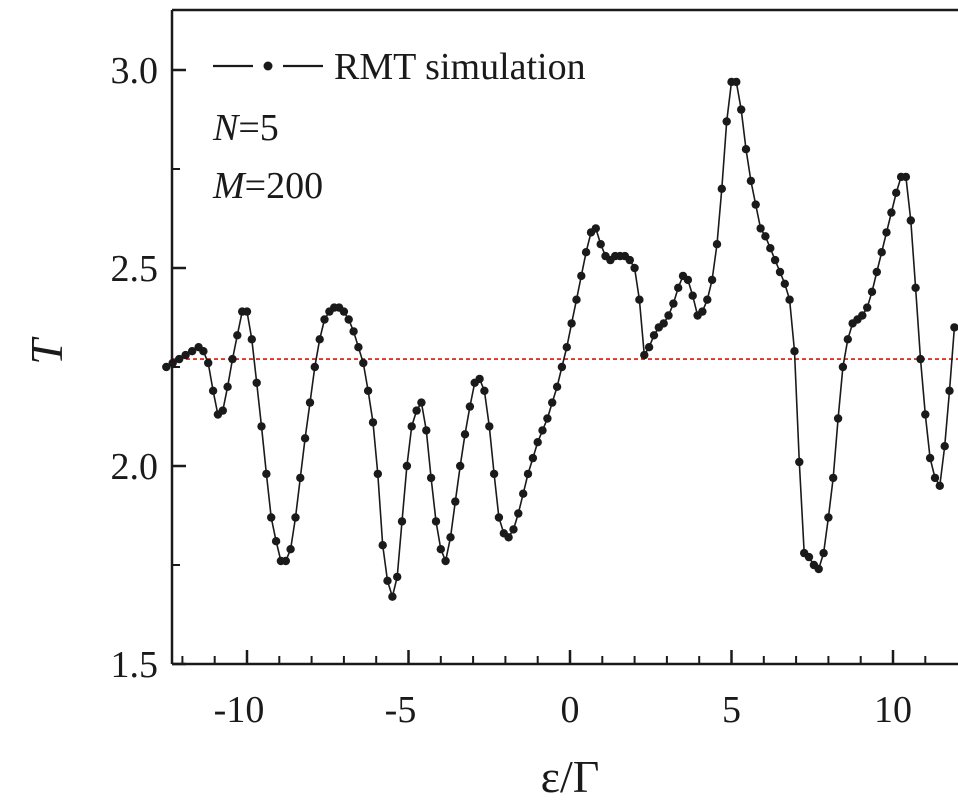 The image size is (958, 801). I want to click on annotation-n-symbol: N, so click(226, 128).